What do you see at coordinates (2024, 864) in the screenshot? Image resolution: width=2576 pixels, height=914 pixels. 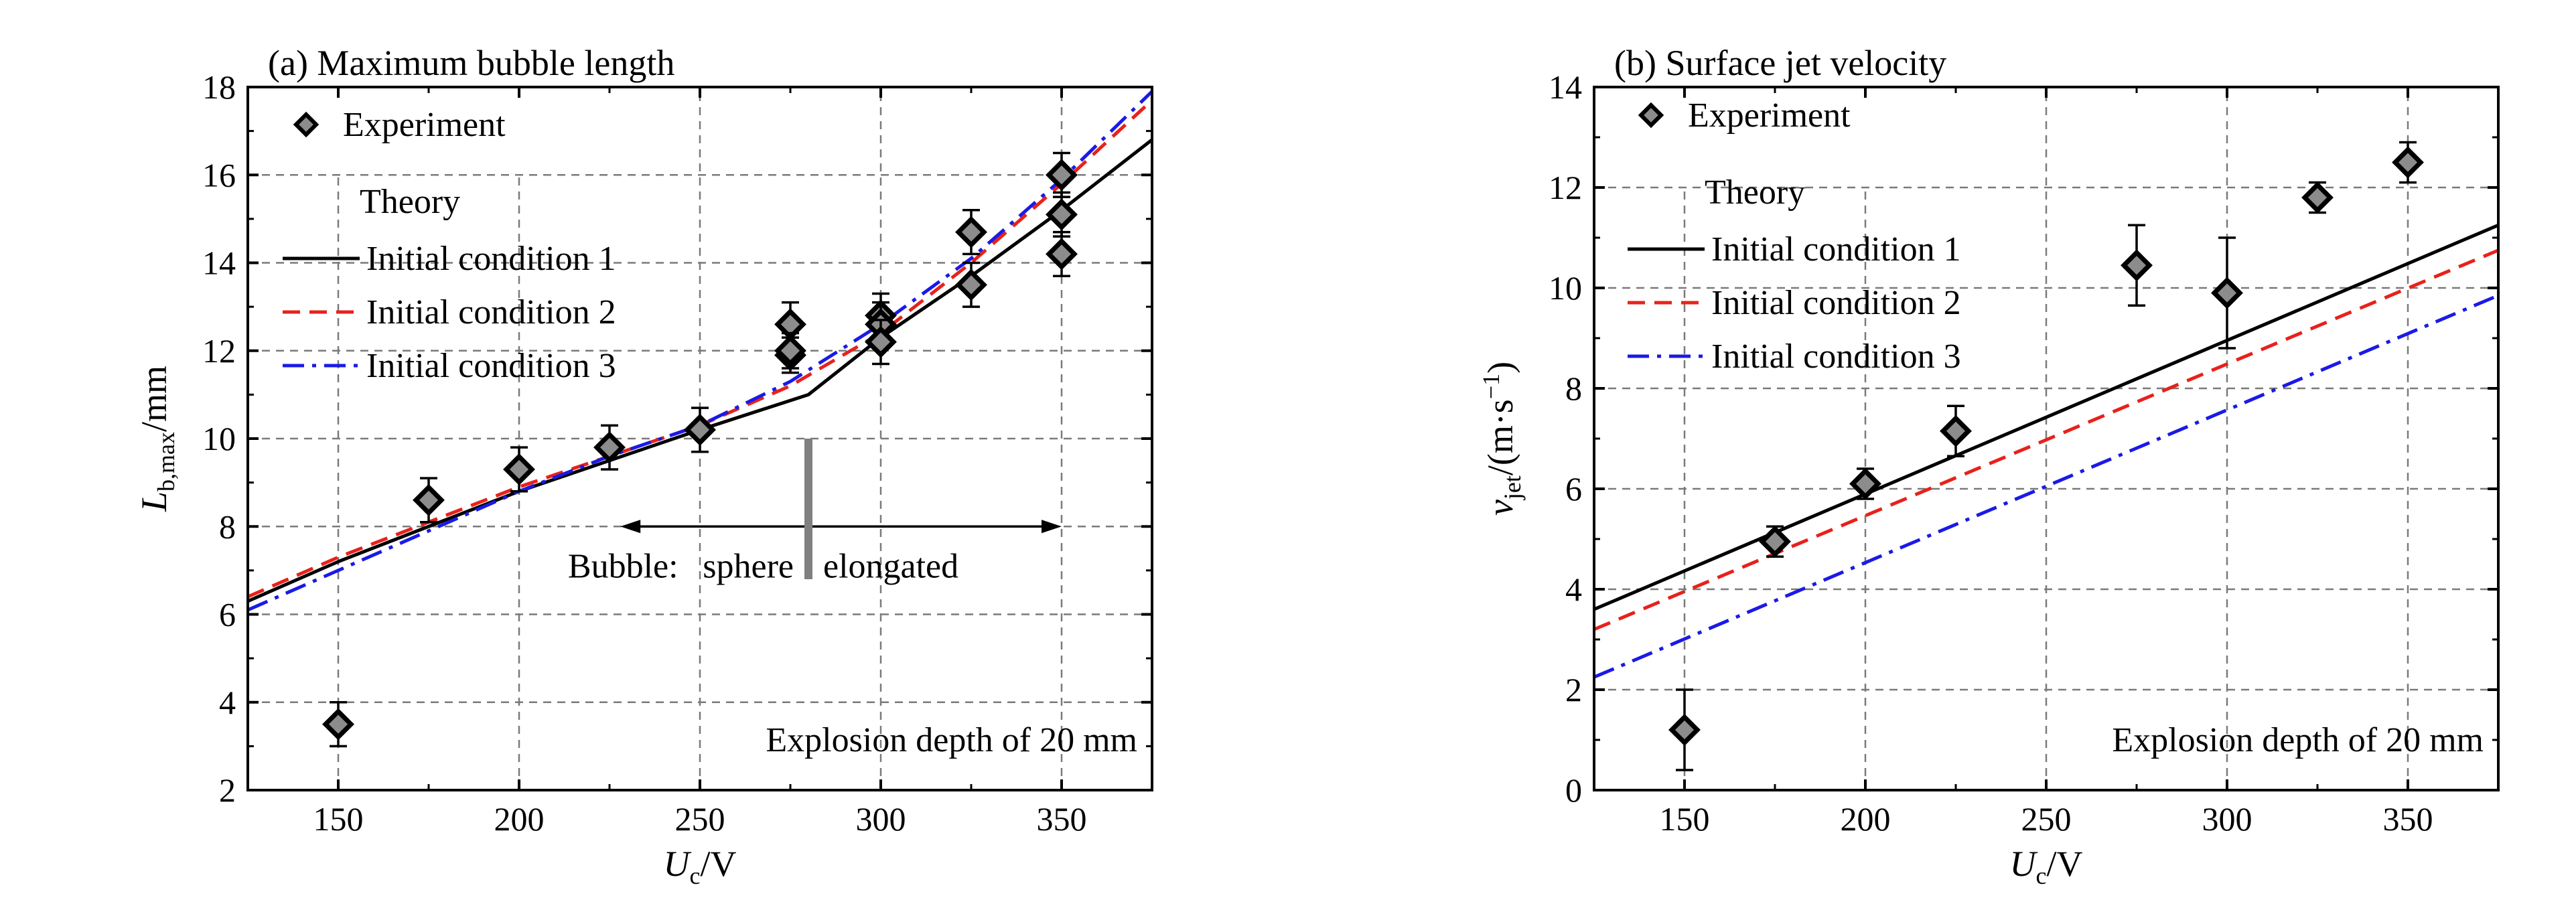 I see `x-axis-label-main: U` at bounding box center [2024, 864].